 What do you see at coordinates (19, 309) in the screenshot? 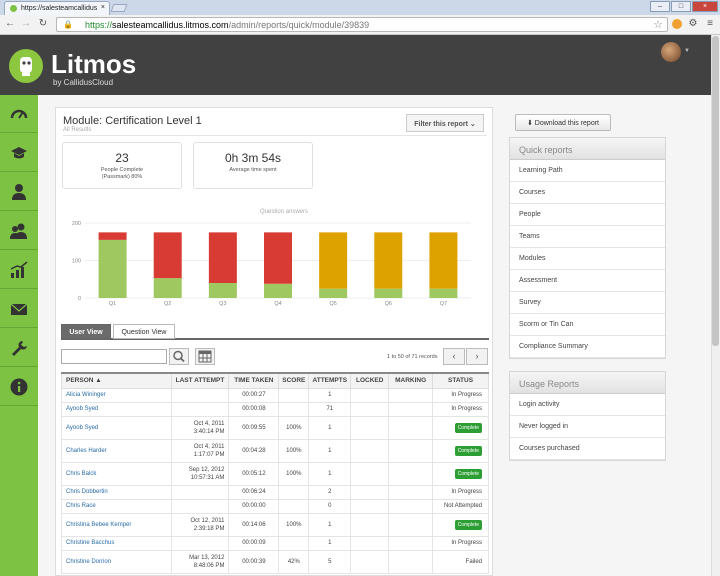
I see `sidebar-item-messages` at bounding box center [19, 309].